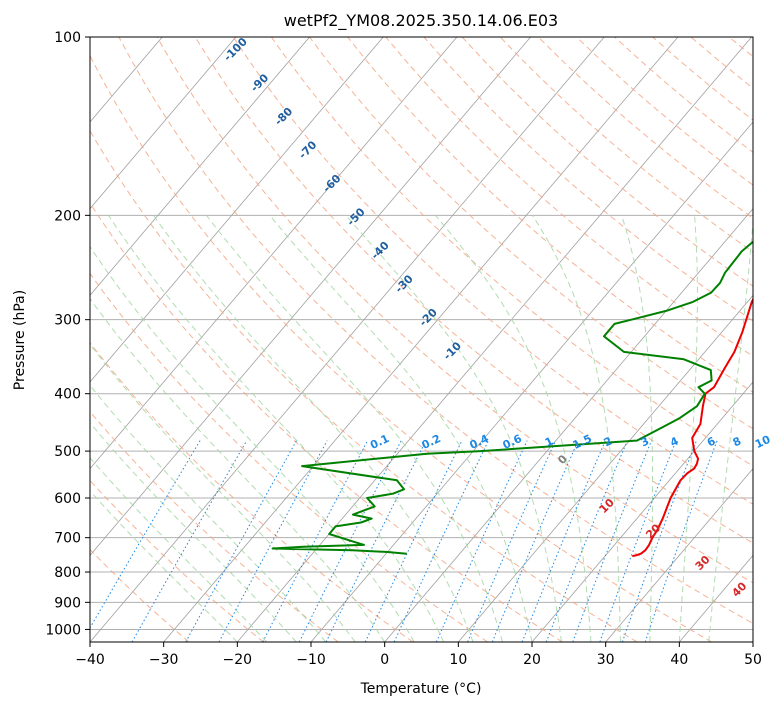 The height and width of the screenshot is (712, 775). What do you see at coordinates (67, 321) in the screenshot?
I see `y-tick-label: 300` at bounding box center [67, 321].